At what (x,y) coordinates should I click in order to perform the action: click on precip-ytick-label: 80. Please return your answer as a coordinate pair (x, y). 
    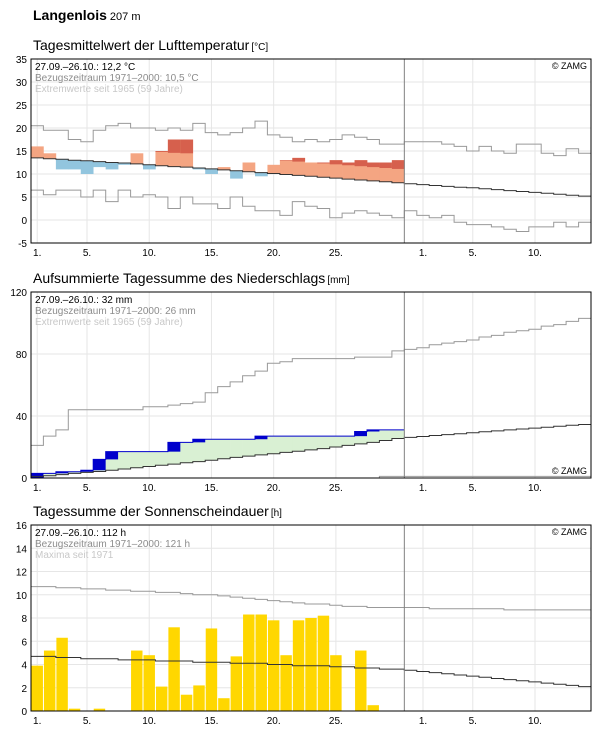
    Looking at the image, I should click on (22, 355).